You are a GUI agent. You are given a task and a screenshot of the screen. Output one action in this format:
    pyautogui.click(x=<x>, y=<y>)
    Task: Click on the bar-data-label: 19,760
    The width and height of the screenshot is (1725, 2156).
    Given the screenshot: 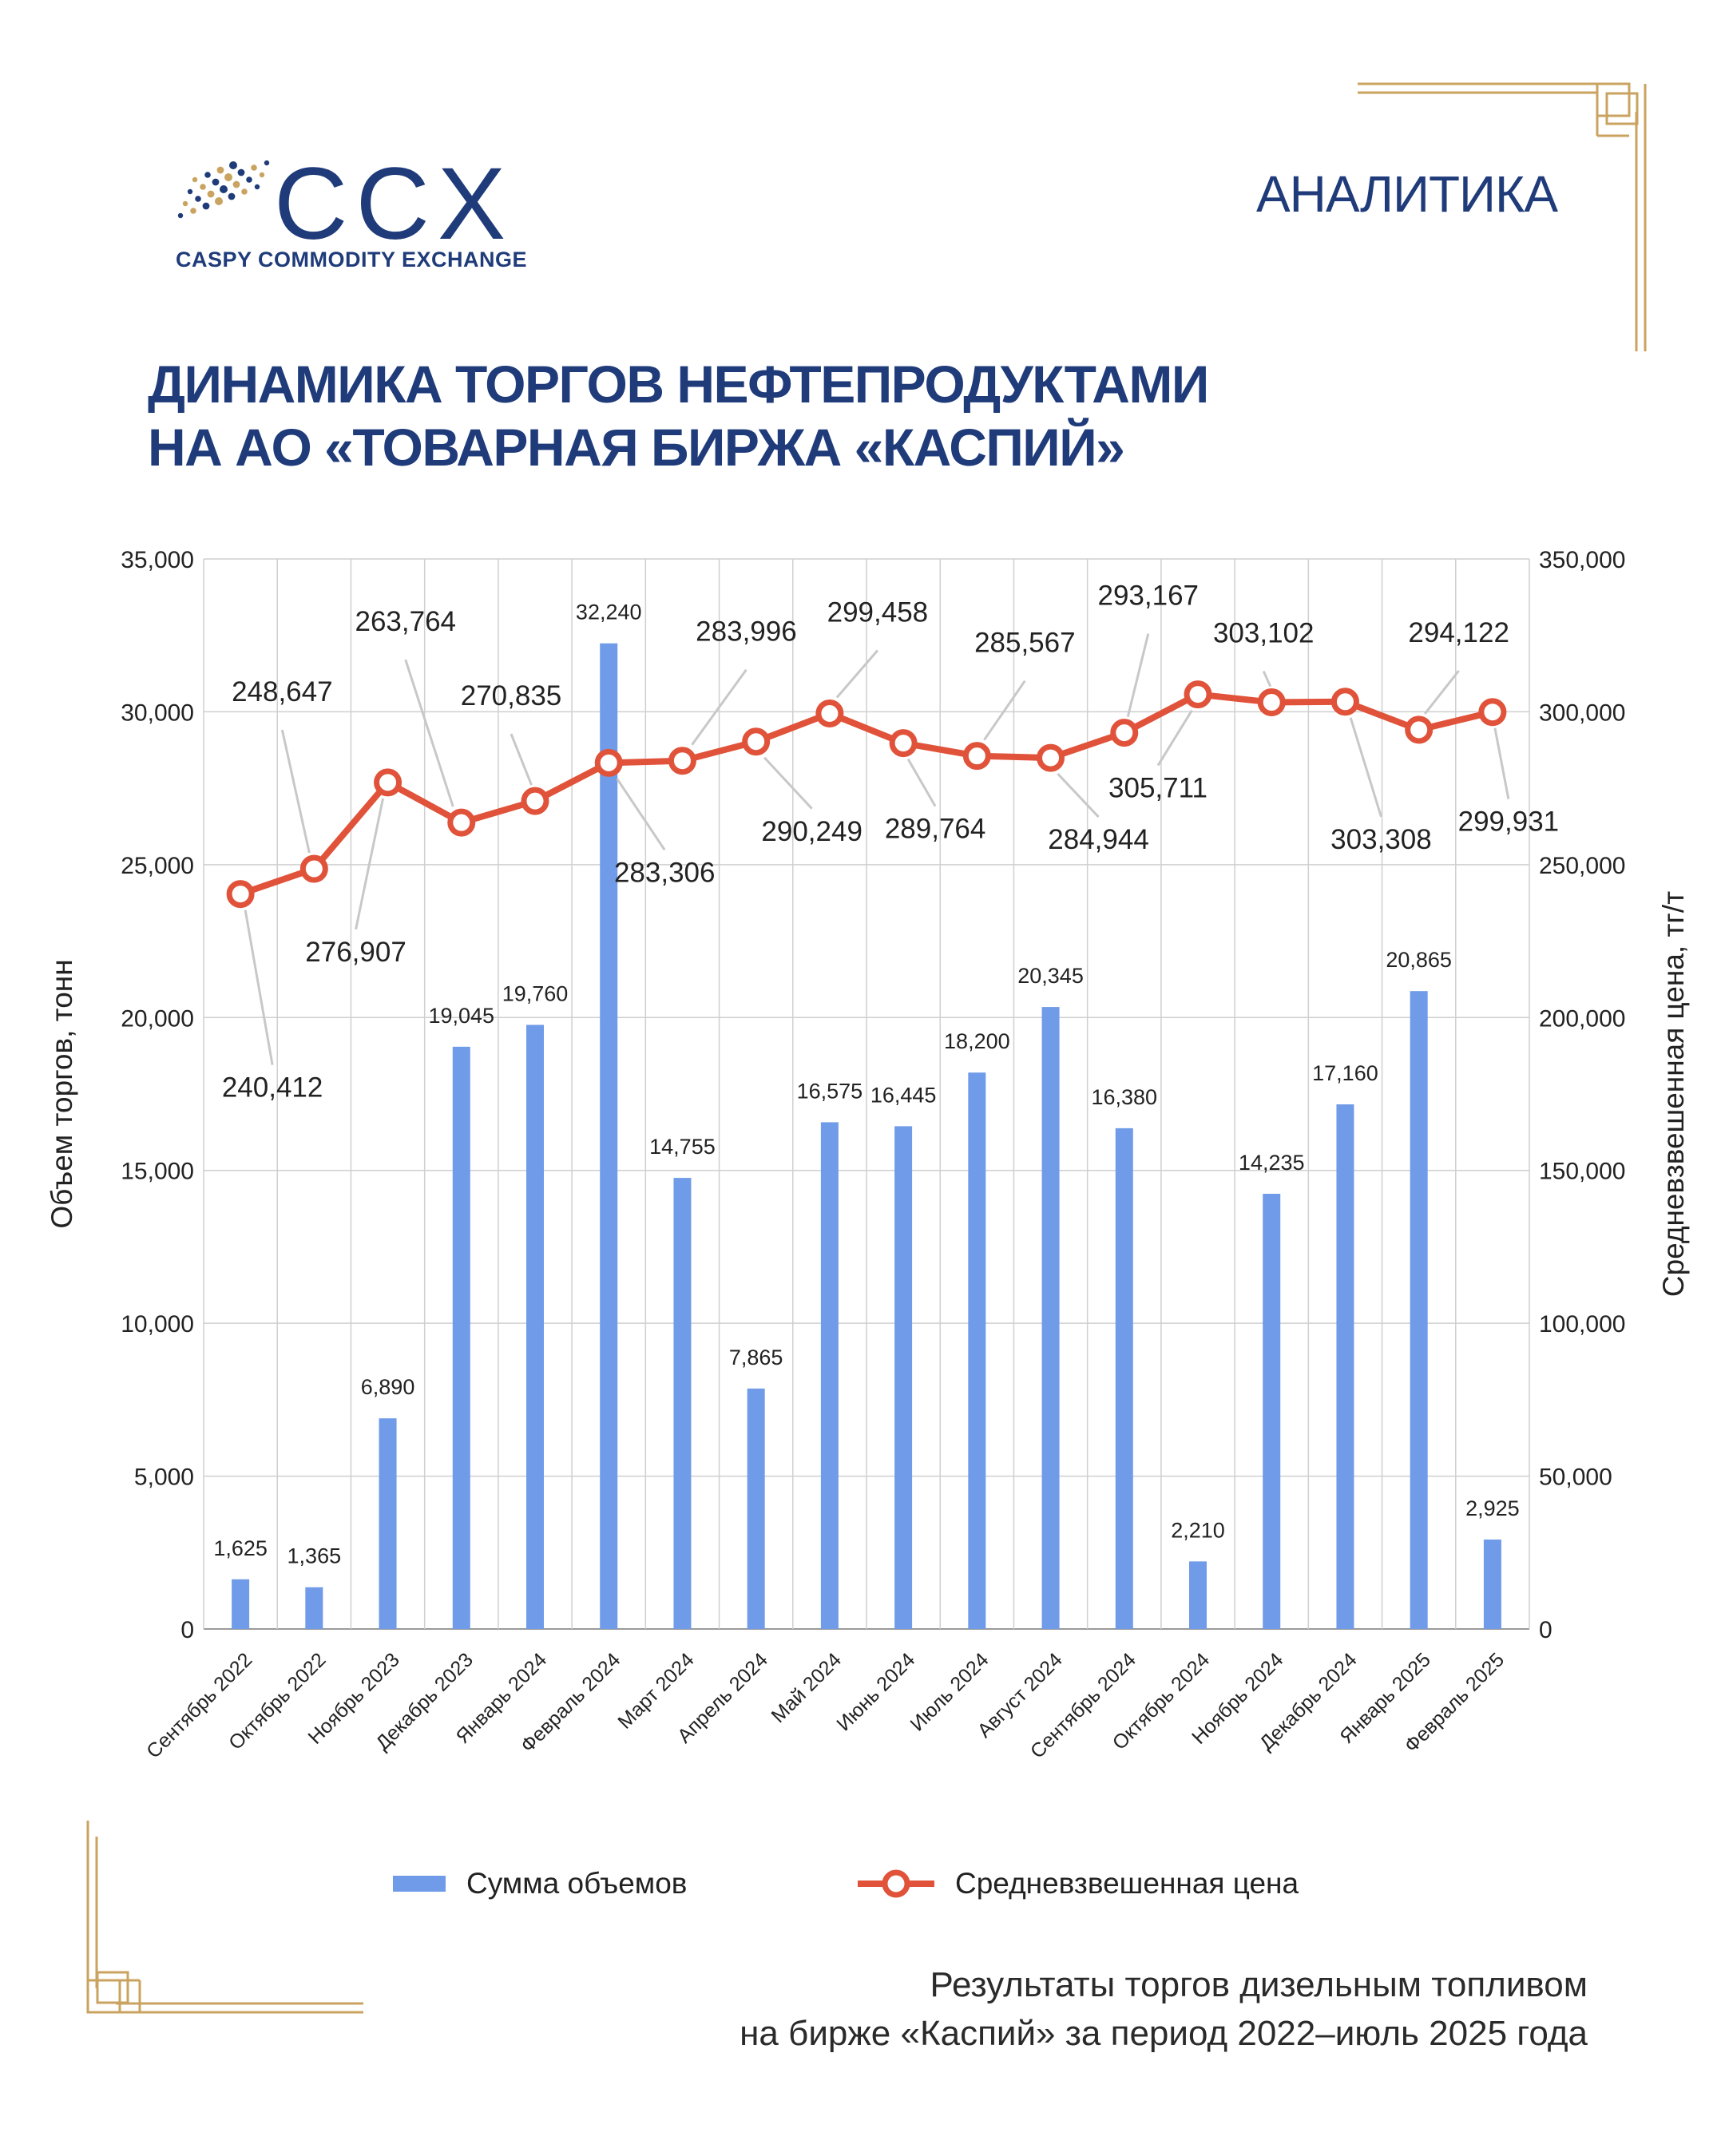 What is the action you would take?
    pyautogui.click(x=536, y=993)
    